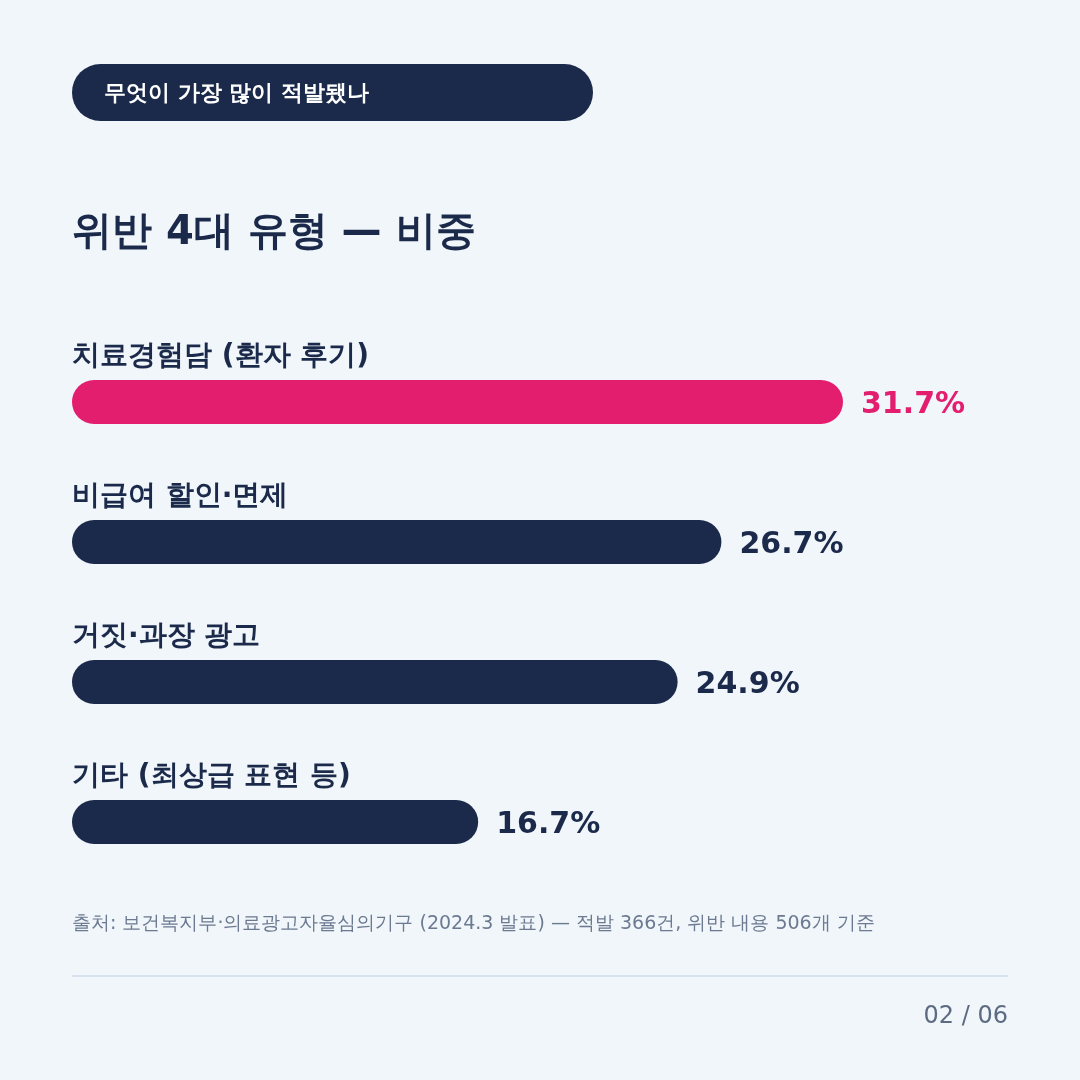 The width and height of the screenshot is (1080, 1080). Describe the element at coordinates (791, 542) in the screenshot. I see `data-label: 26.7%` at that location.